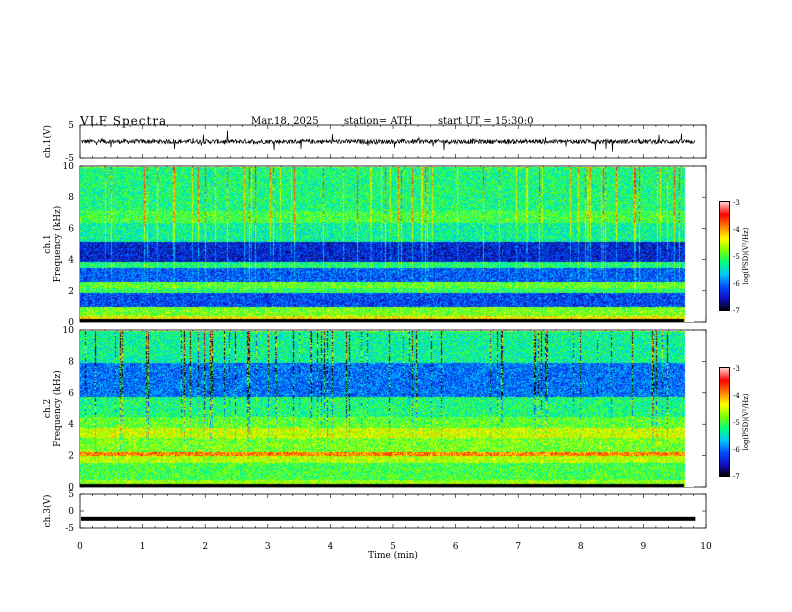 The image size is (792, 612). What do you see at coordinates (331, 547) in the screenshot?
I see `x-tick-label: 4` at bounding box center [331, 547].